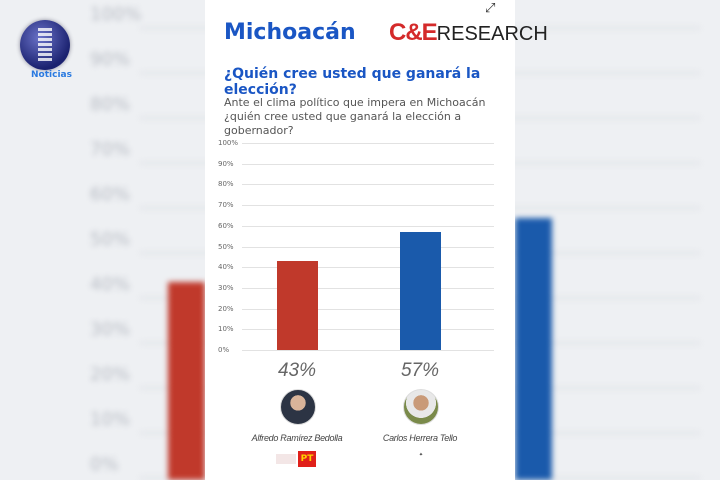  I want to click on bg-tick: 90%, so click(110, 59).